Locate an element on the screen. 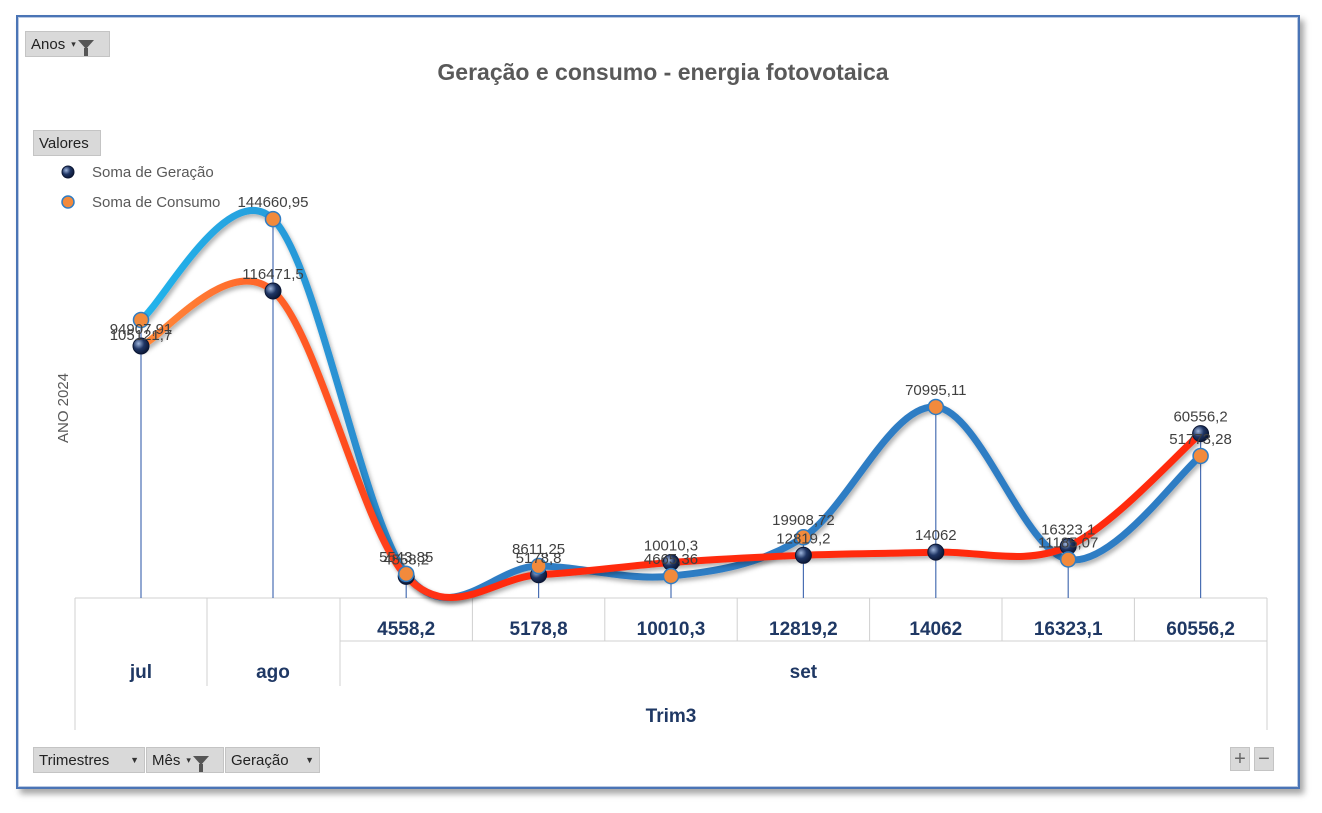  legend-label-geracao: Soma de Geração is located at coordinates (153, 172).